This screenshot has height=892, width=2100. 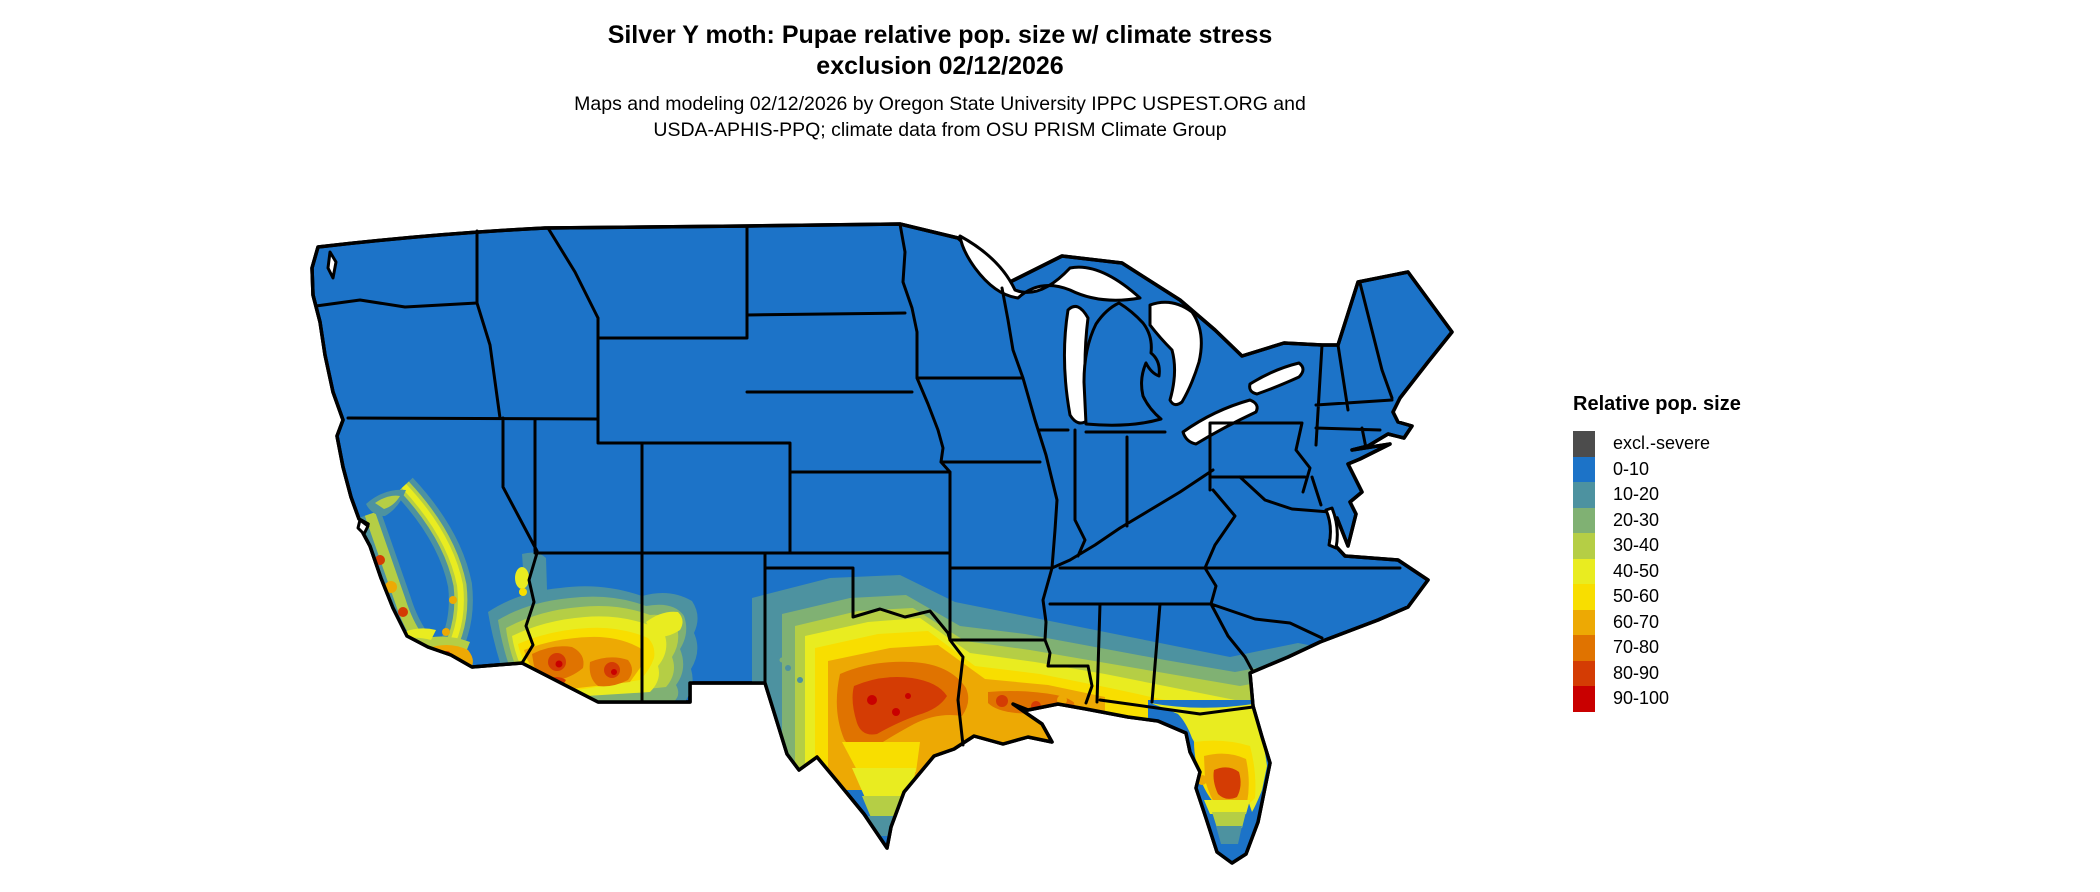 What do you see at coordinates (1636, 647) in the screenshot?
I see `legend-label: 70-80` at bounding box center [1636, 647].